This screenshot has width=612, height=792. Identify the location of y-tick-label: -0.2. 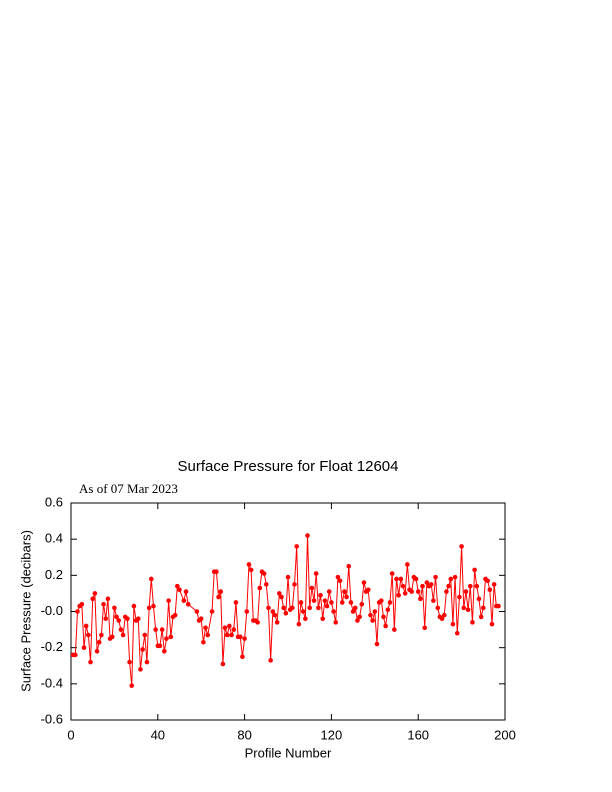
(52, 646).